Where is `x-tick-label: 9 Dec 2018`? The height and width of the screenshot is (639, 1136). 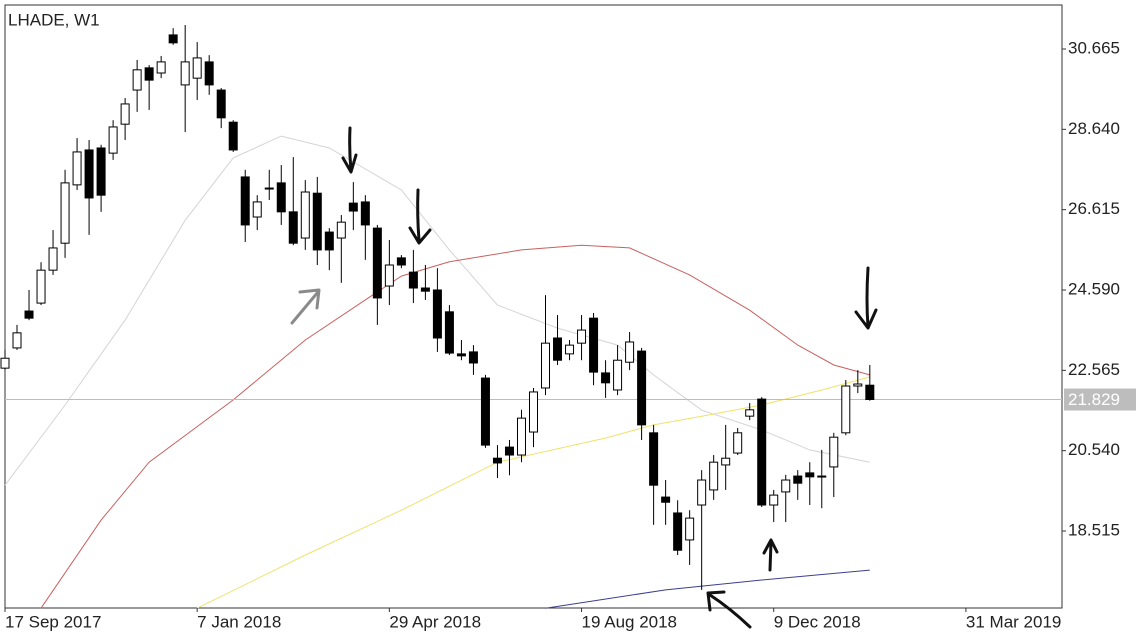
x-tick-label: 9 Dec 2018 is located at coordinates (817, 621).